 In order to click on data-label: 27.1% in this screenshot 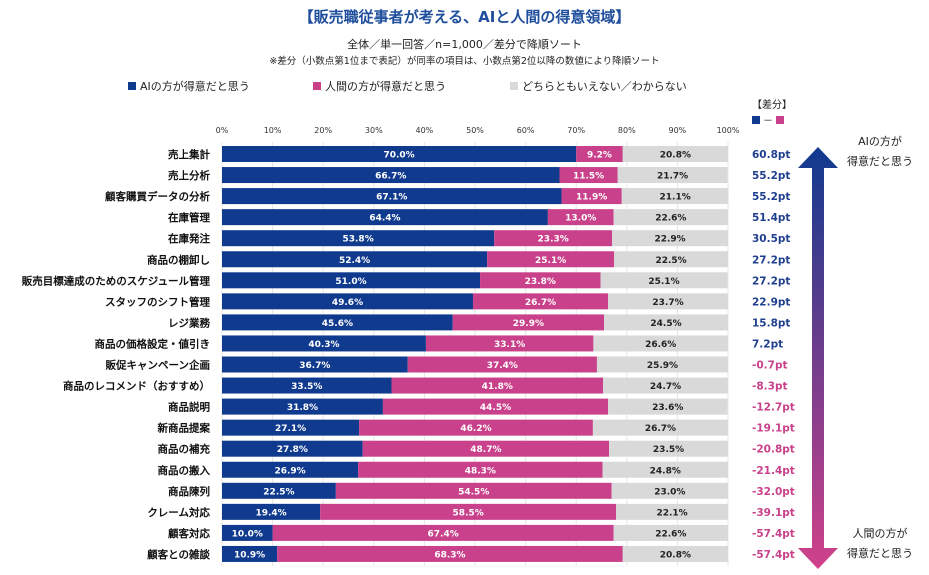, I will do `click(290, 429)`.